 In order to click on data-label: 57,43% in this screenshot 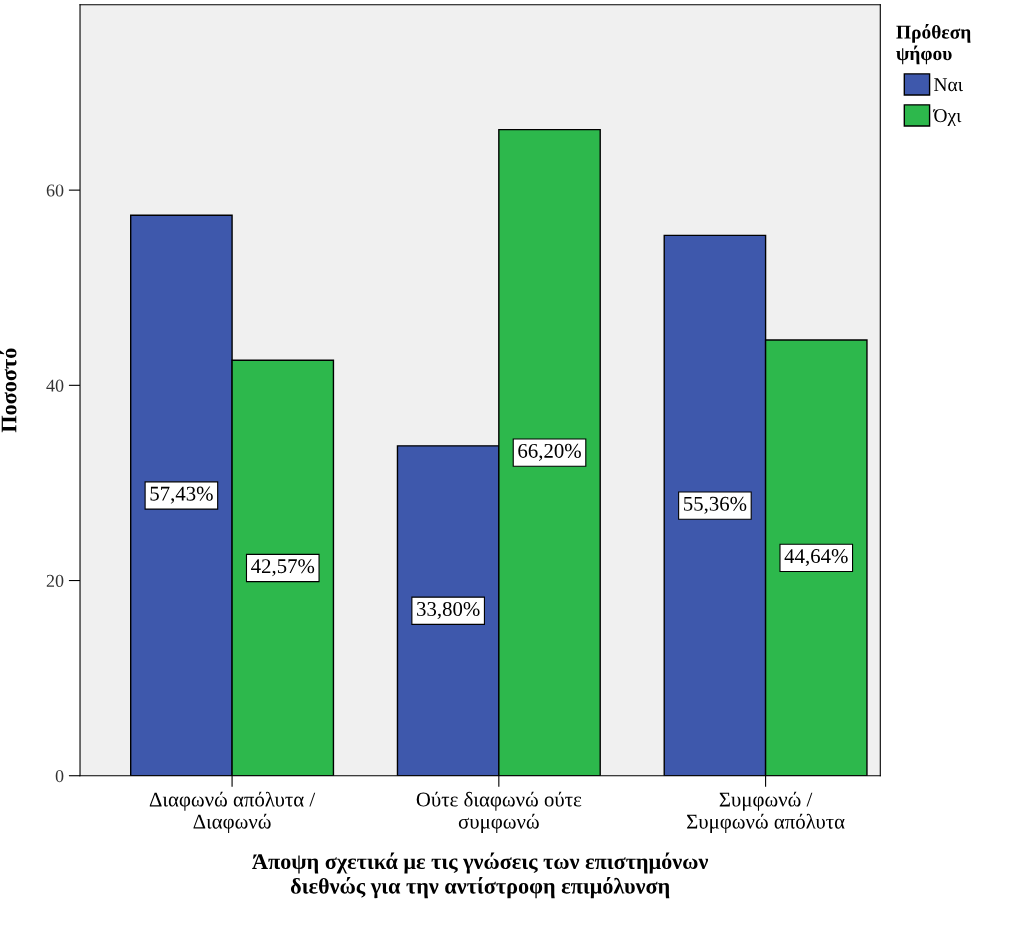, I will do `click(181, 495)`.